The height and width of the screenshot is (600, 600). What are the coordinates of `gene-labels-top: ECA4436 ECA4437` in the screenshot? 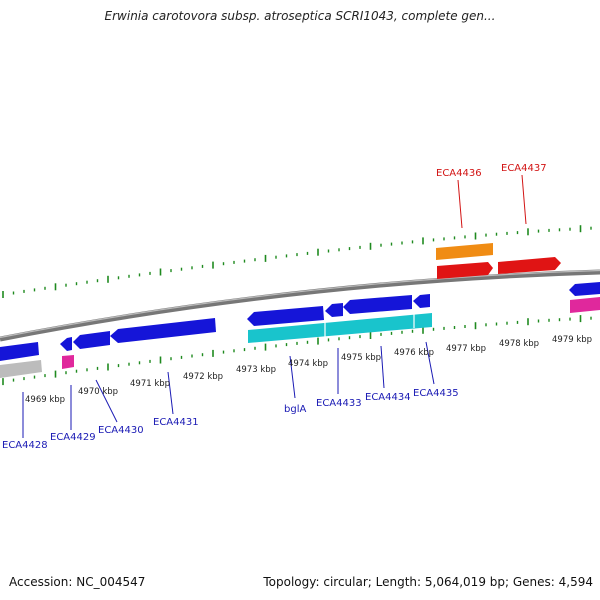 It's located at (491, 171).